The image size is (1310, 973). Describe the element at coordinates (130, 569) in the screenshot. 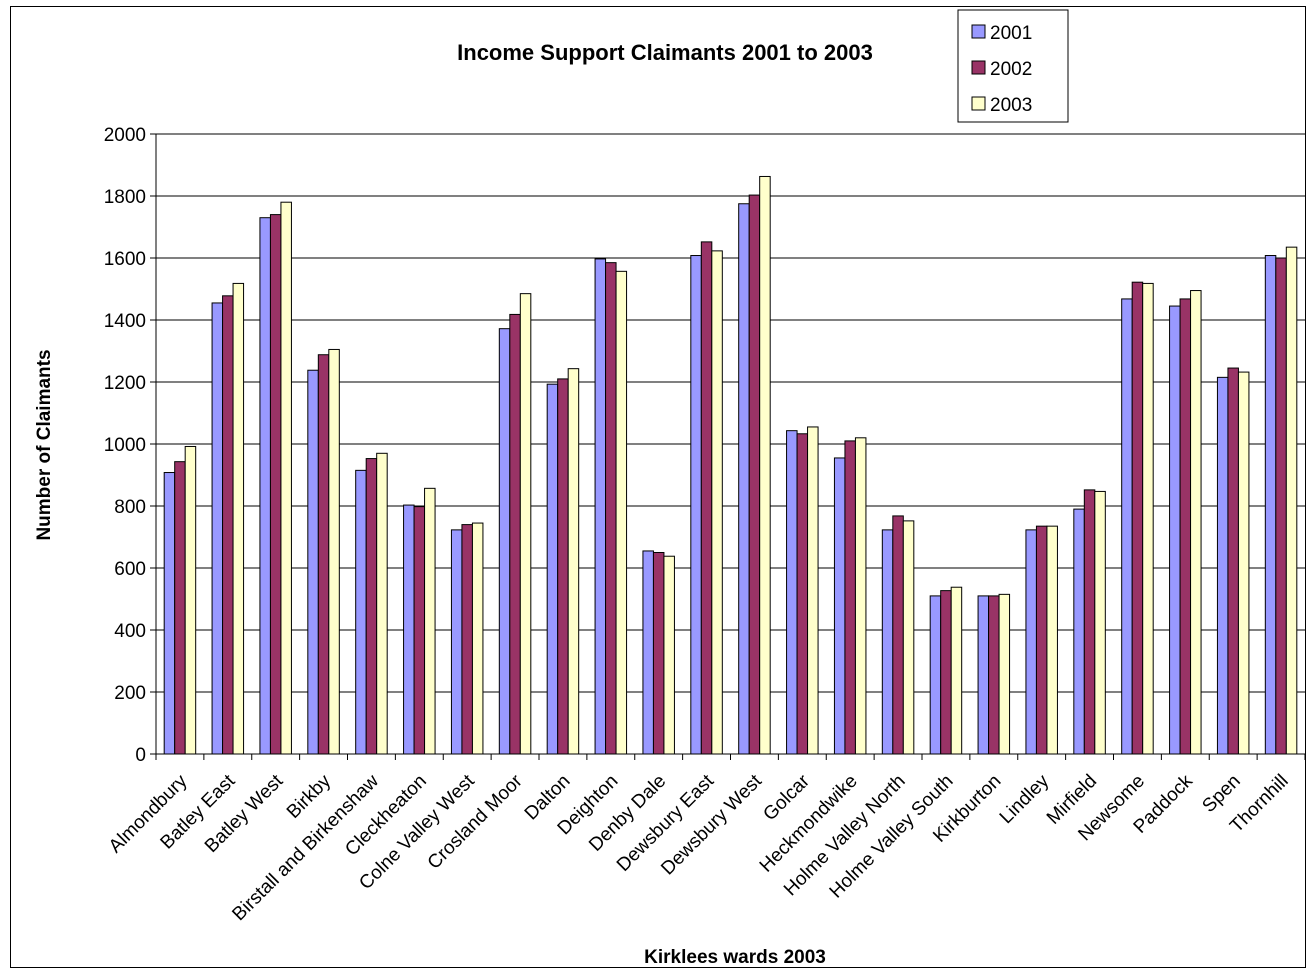

I see `y-tick-label: 600` at that location.